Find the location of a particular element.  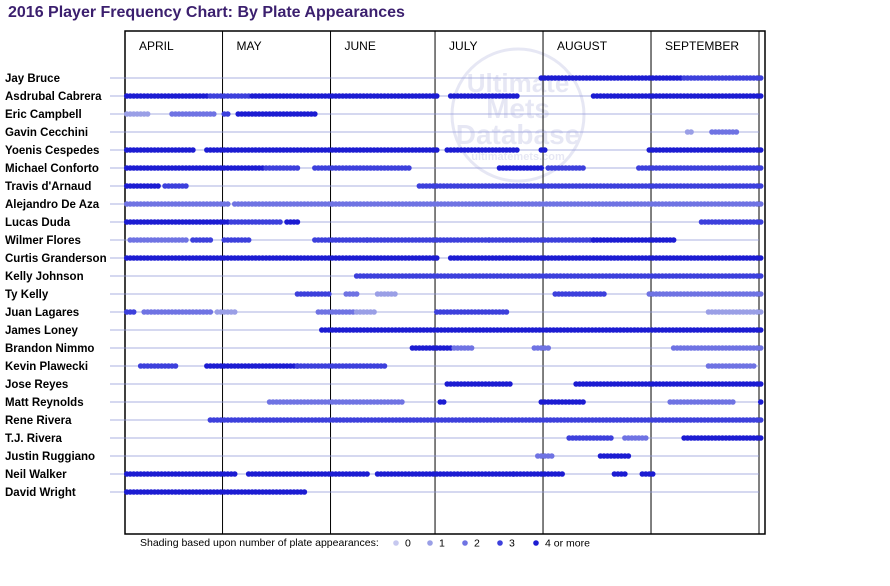

player-name-label: Neil Walker is located at coordinates (36, 475).